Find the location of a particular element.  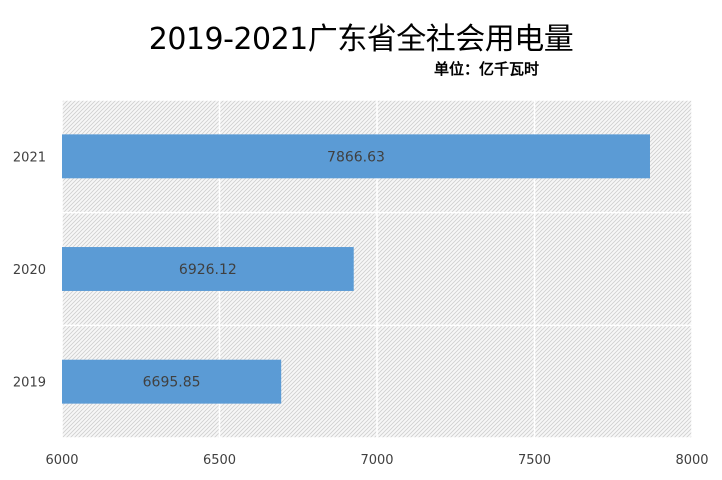

y-axis-tick-labels: 2021 2020 2019 is located at coordinates (29, 270).